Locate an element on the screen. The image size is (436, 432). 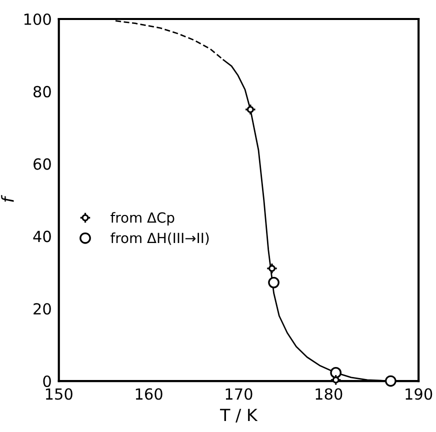
legend-label: from ΔH(III→II) is located at coordinates (159, 238).